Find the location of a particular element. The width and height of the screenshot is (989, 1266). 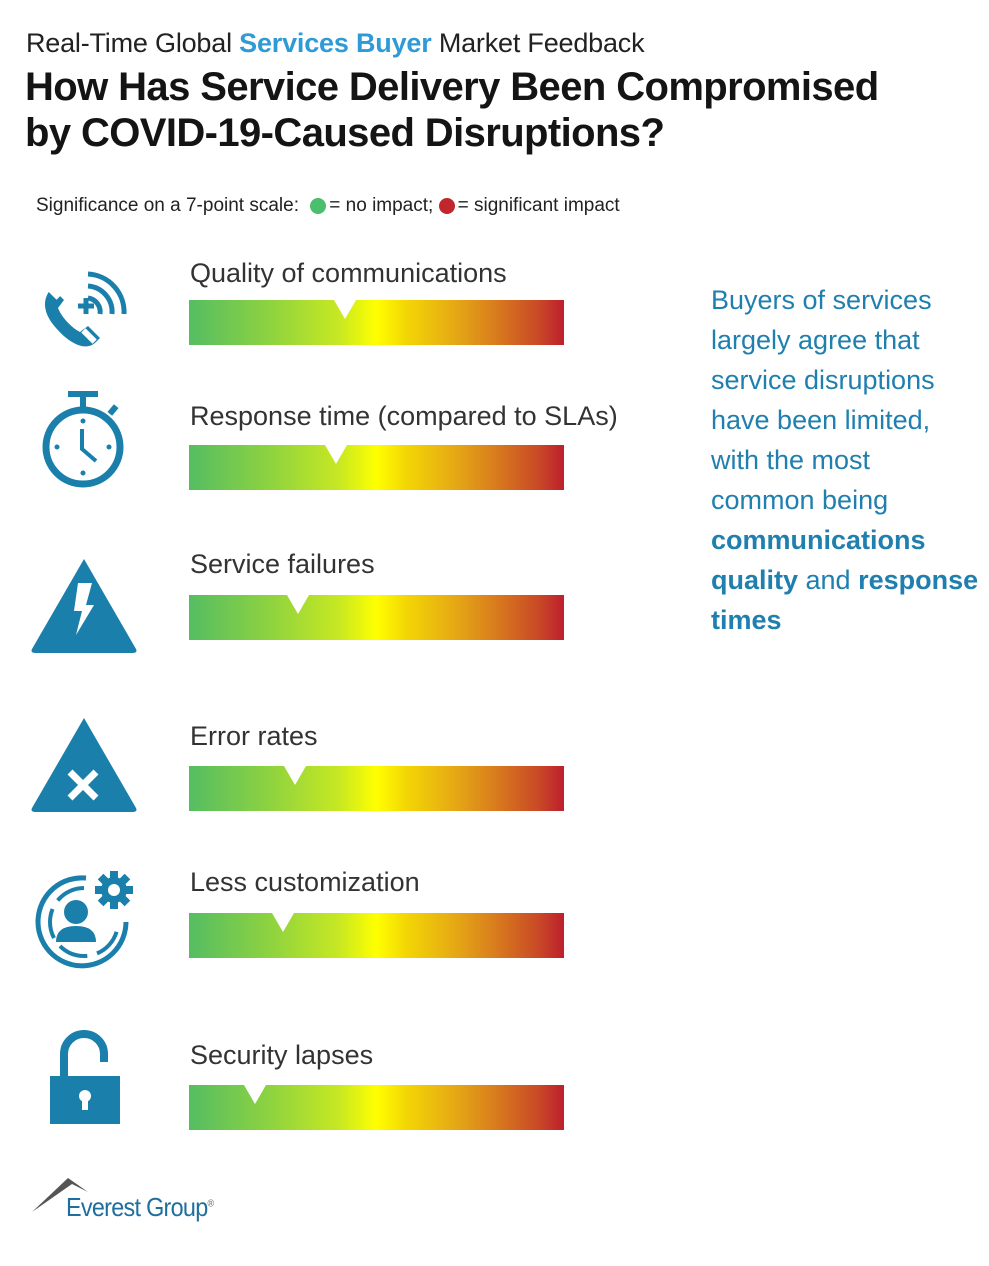

callout-part-2: and is located at coordinates (828, 580).